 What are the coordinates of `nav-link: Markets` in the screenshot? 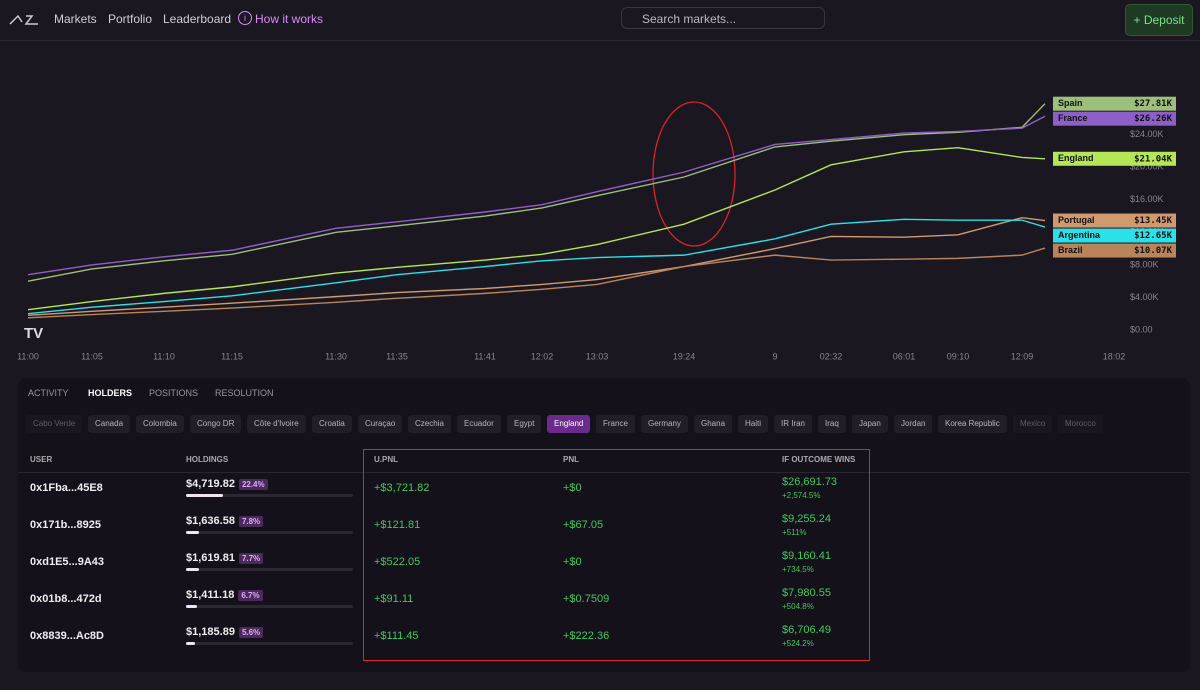 It's located at (75, 19).